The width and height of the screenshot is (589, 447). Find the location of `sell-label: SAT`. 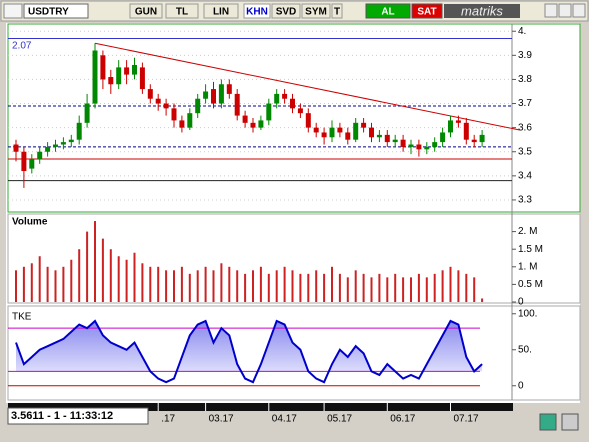

sell-label: SAT is located at coordinates (426, 12).